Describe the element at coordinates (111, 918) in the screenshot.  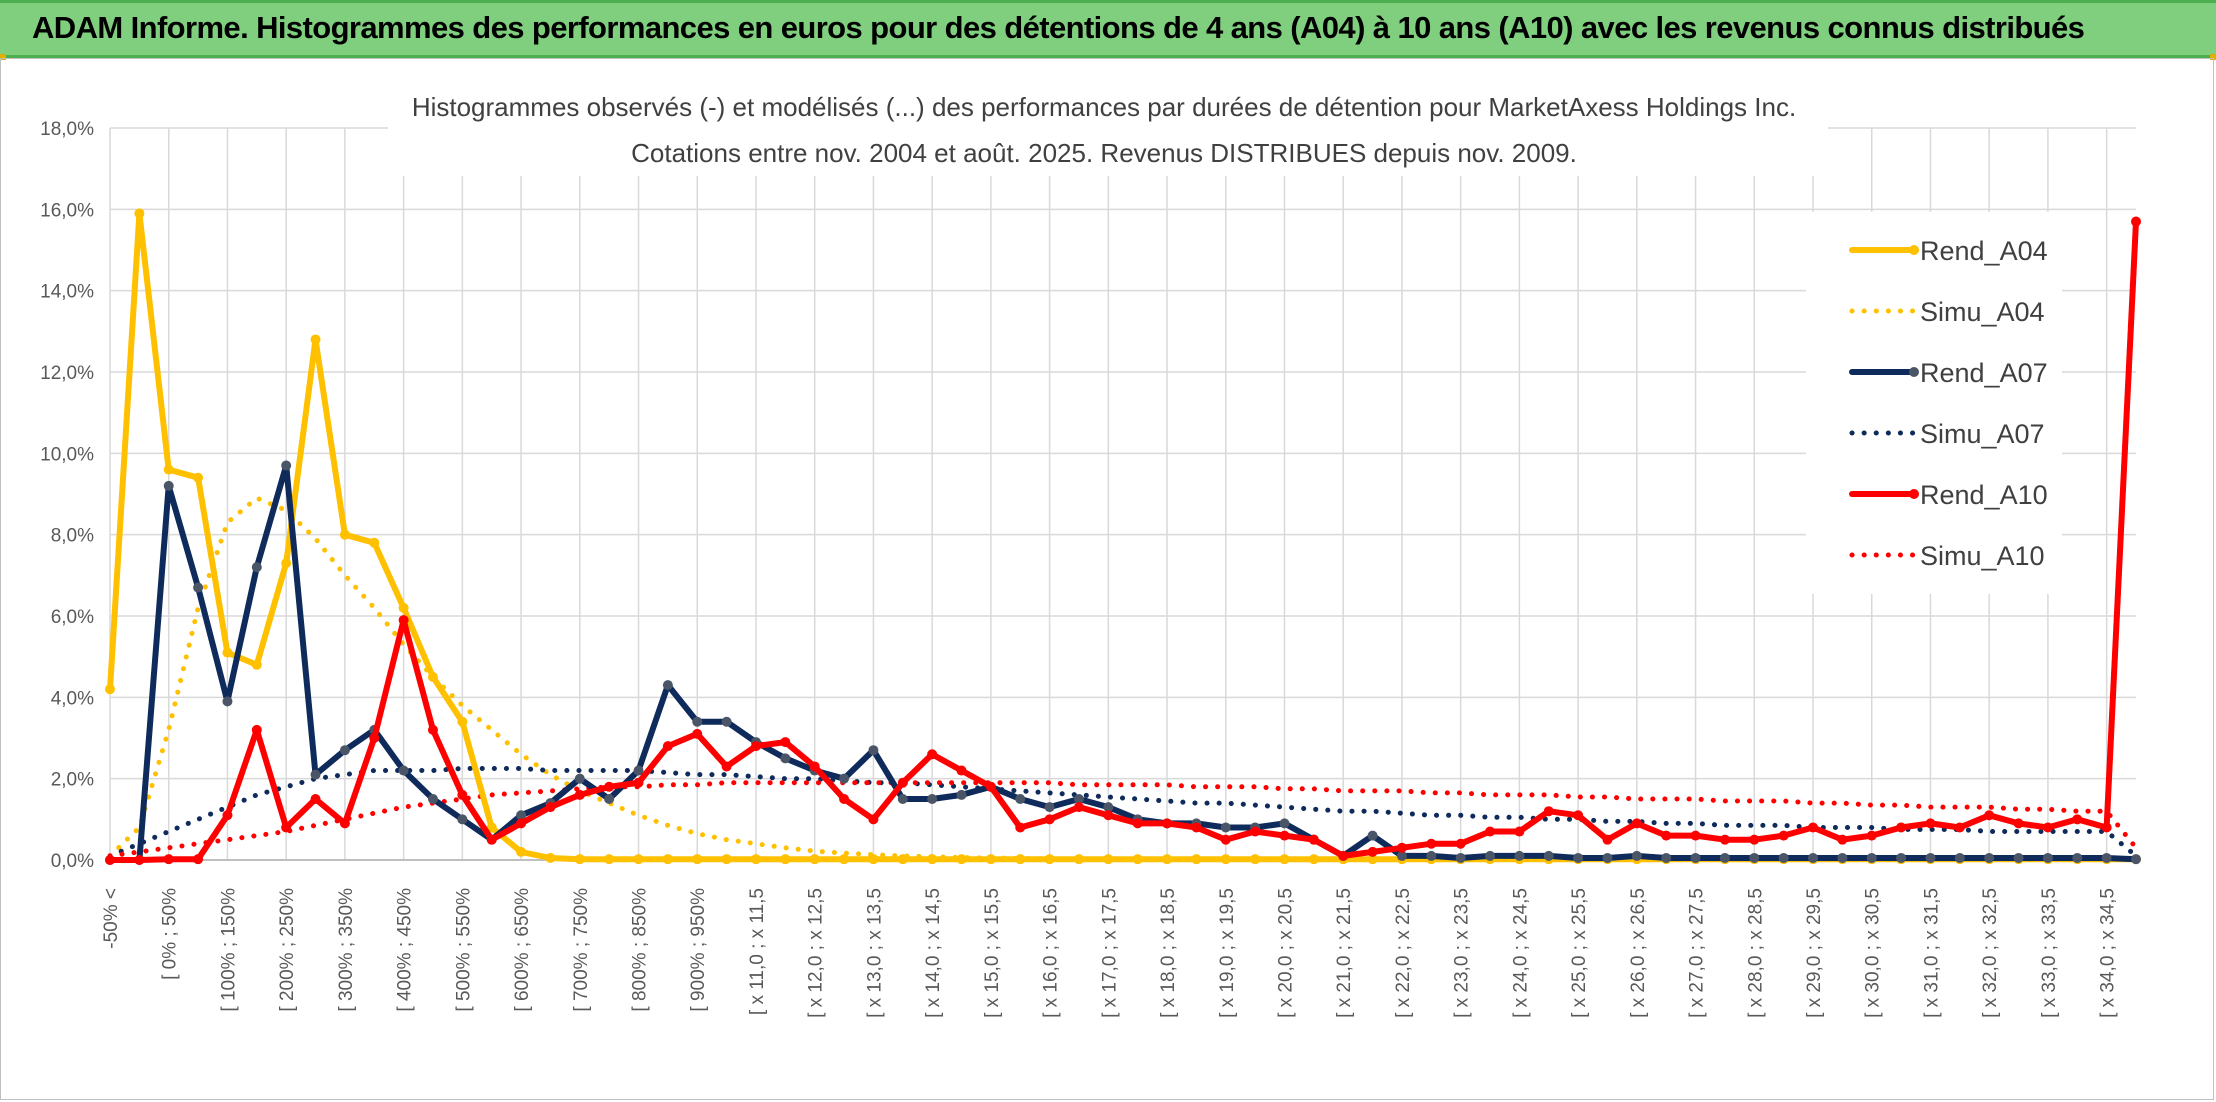
I see `x-tick-label: -50% <` at that location.